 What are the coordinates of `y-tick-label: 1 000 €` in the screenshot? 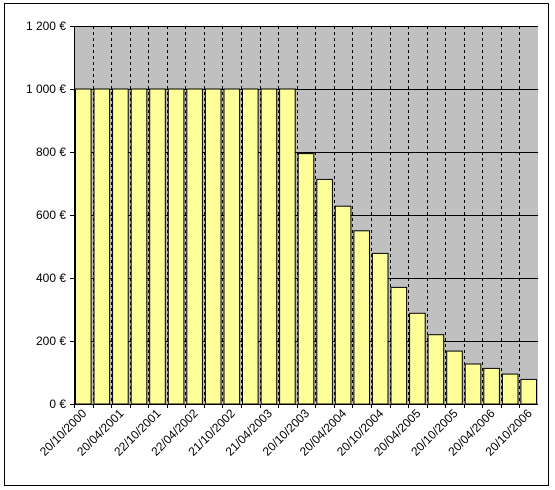 It's located at (46, 89).